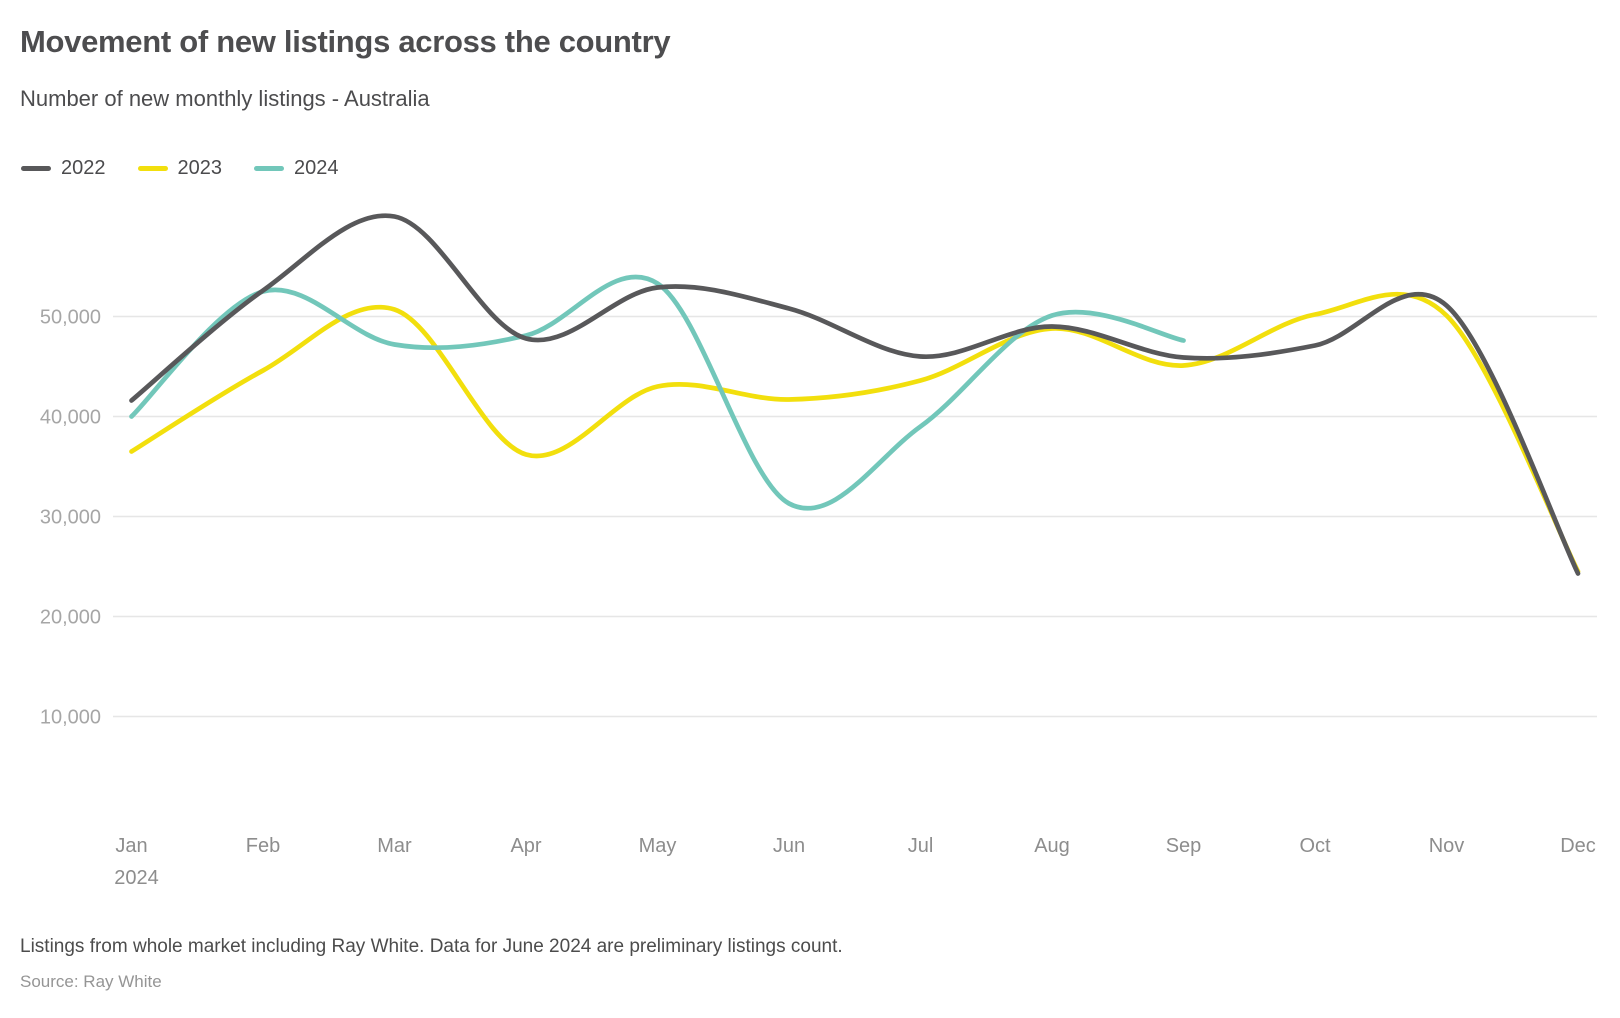 The width and height of the screenshot is (1620, 1018). I want to click on x-tick-label-year: 2024, so click(136, 878).